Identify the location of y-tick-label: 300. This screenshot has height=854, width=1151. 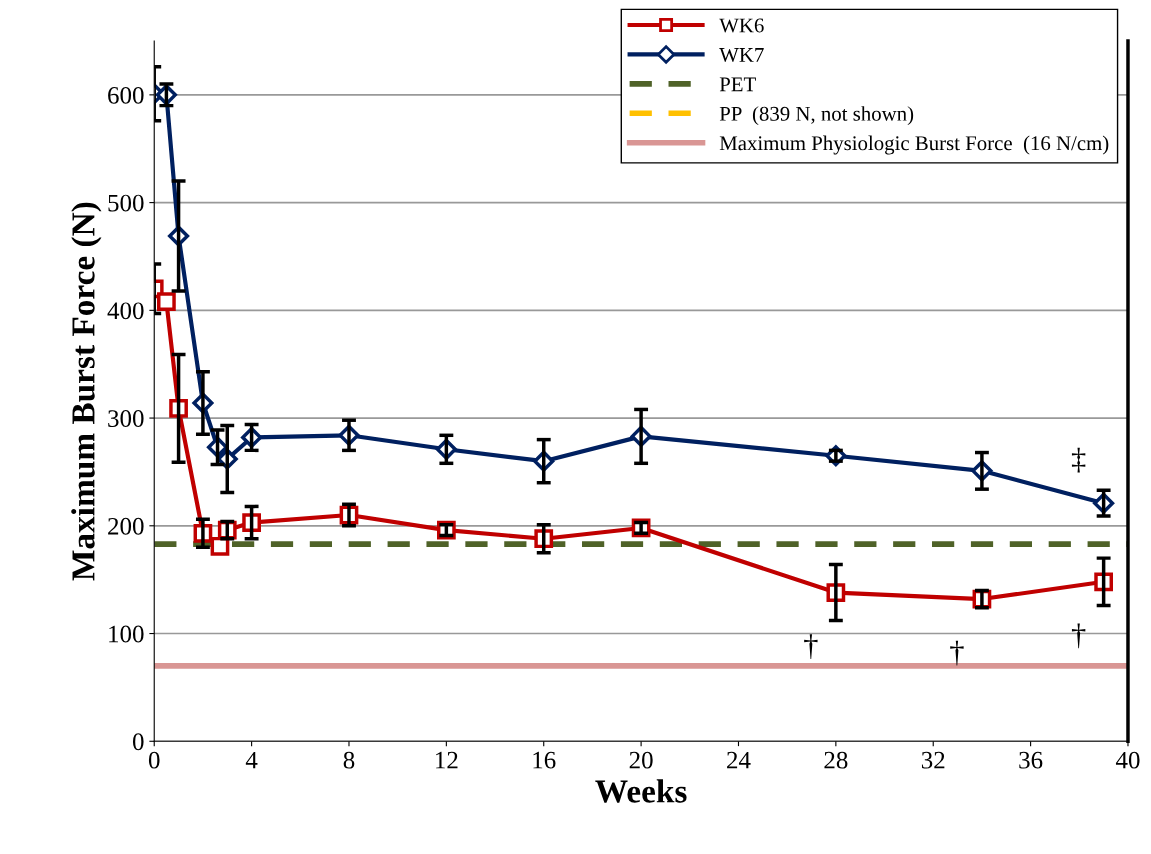
(126, 418).